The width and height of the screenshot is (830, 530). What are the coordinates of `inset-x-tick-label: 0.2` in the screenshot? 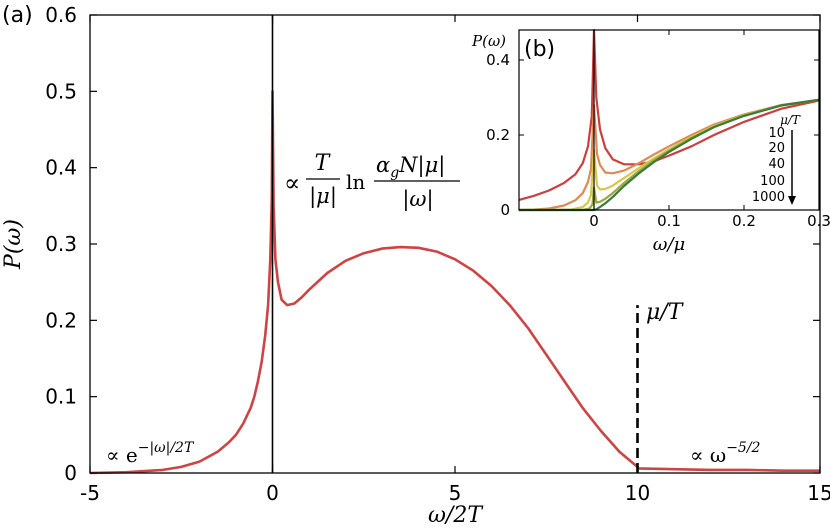 It's located at (744, 221).